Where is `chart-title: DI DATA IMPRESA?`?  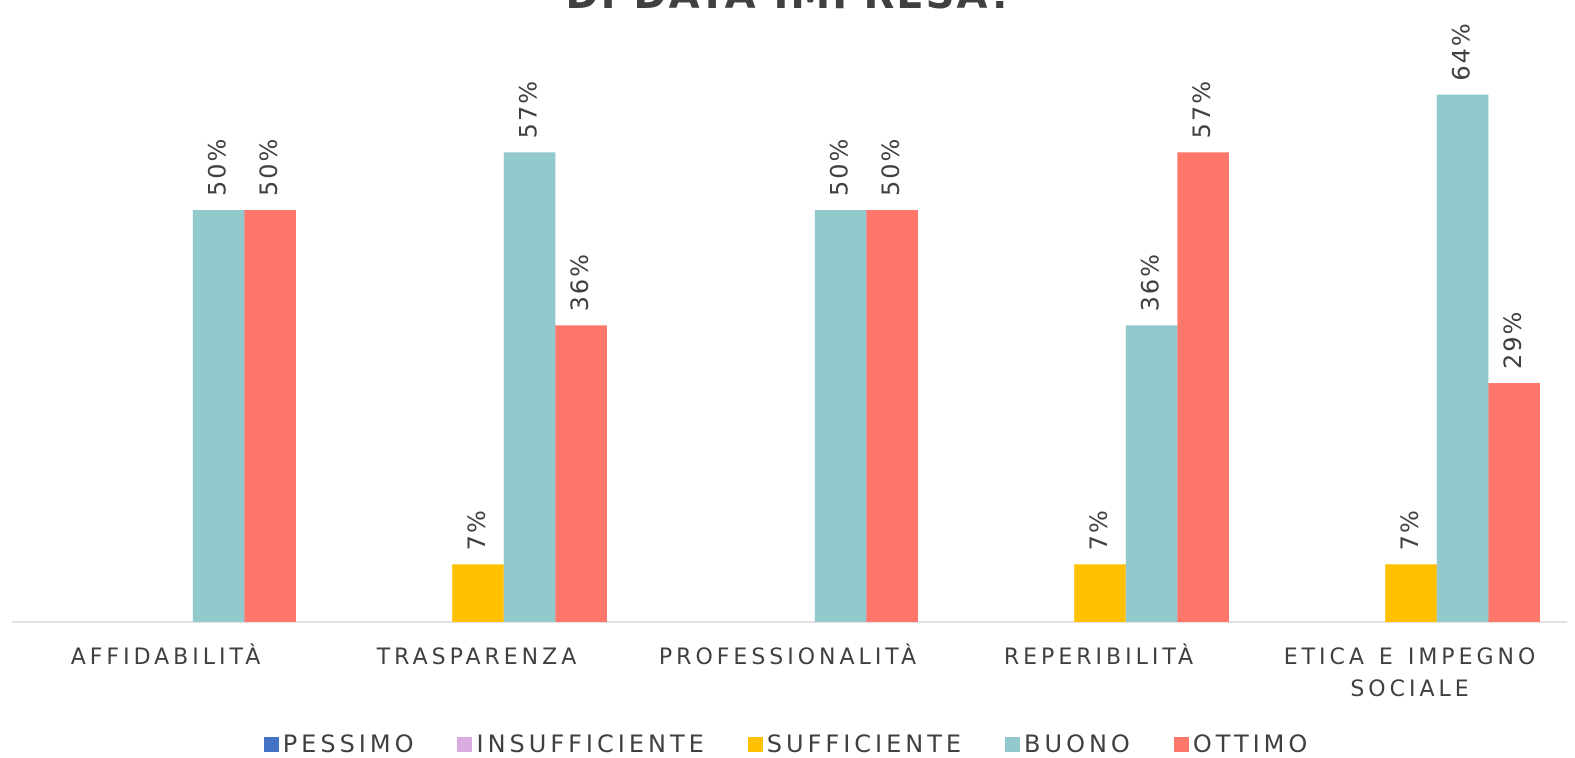 chart-title: DI DATA IMPRESA? is located at coordinates (789, 9).